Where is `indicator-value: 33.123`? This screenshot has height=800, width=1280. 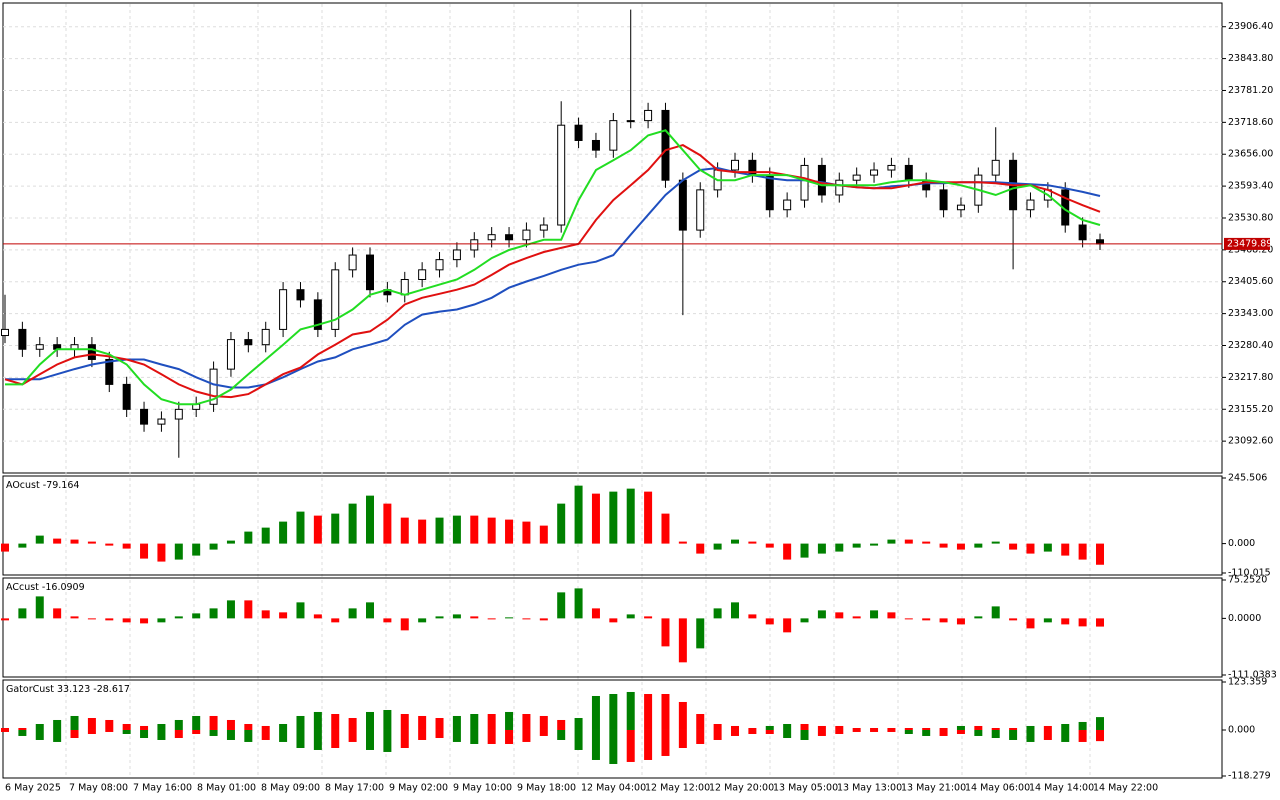
indicator-value: 33.123 is located at coordinates (73, 689).